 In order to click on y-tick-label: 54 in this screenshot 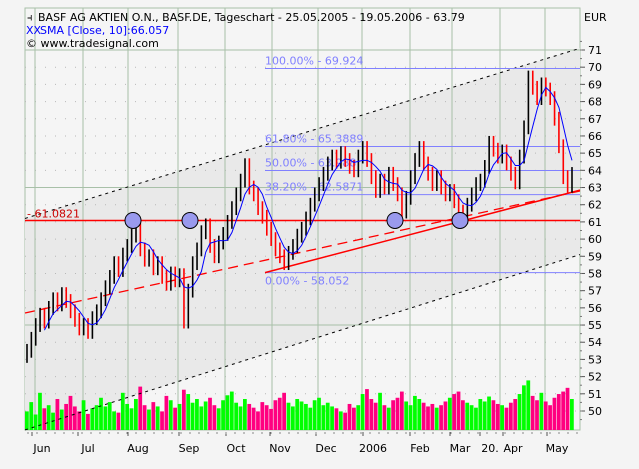, I will do `click(595, 342)`.